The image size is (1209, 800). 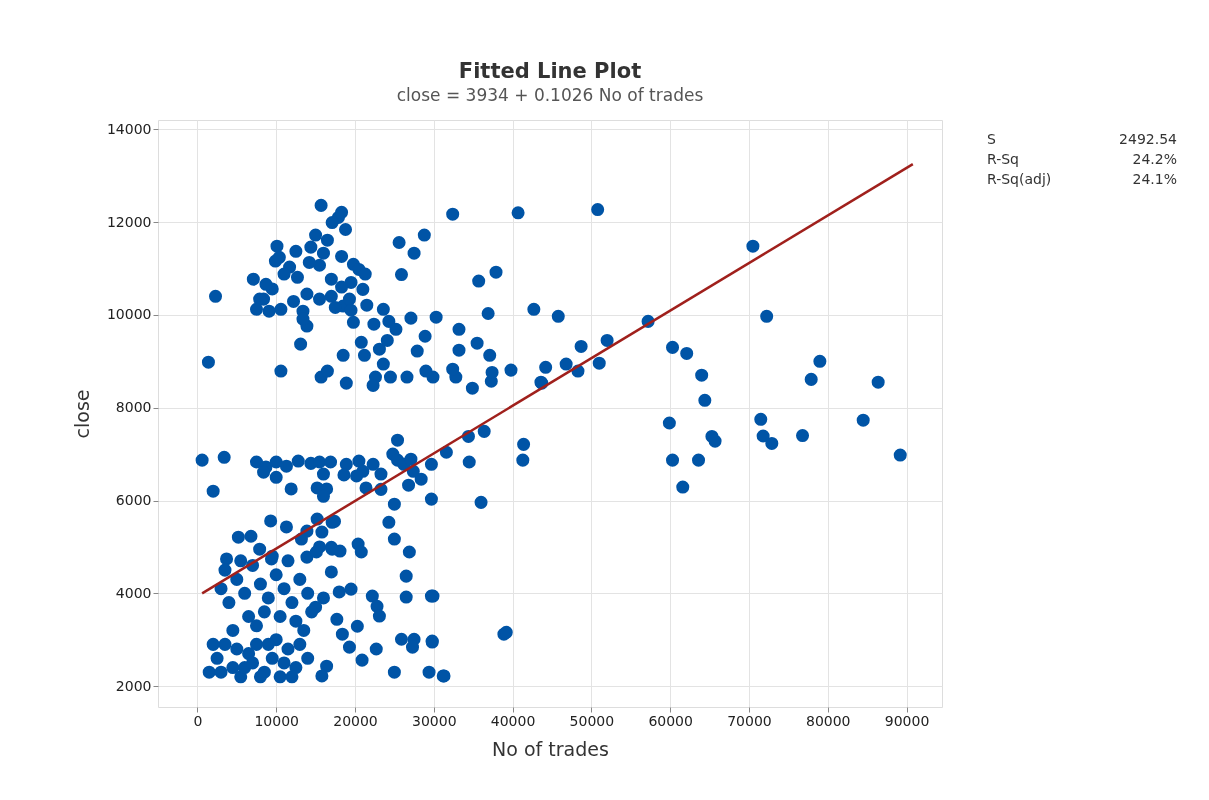 I want to click on chart-subtitle: close = 3934 + 0.1026 No of trades, so click(x=550, y=95).